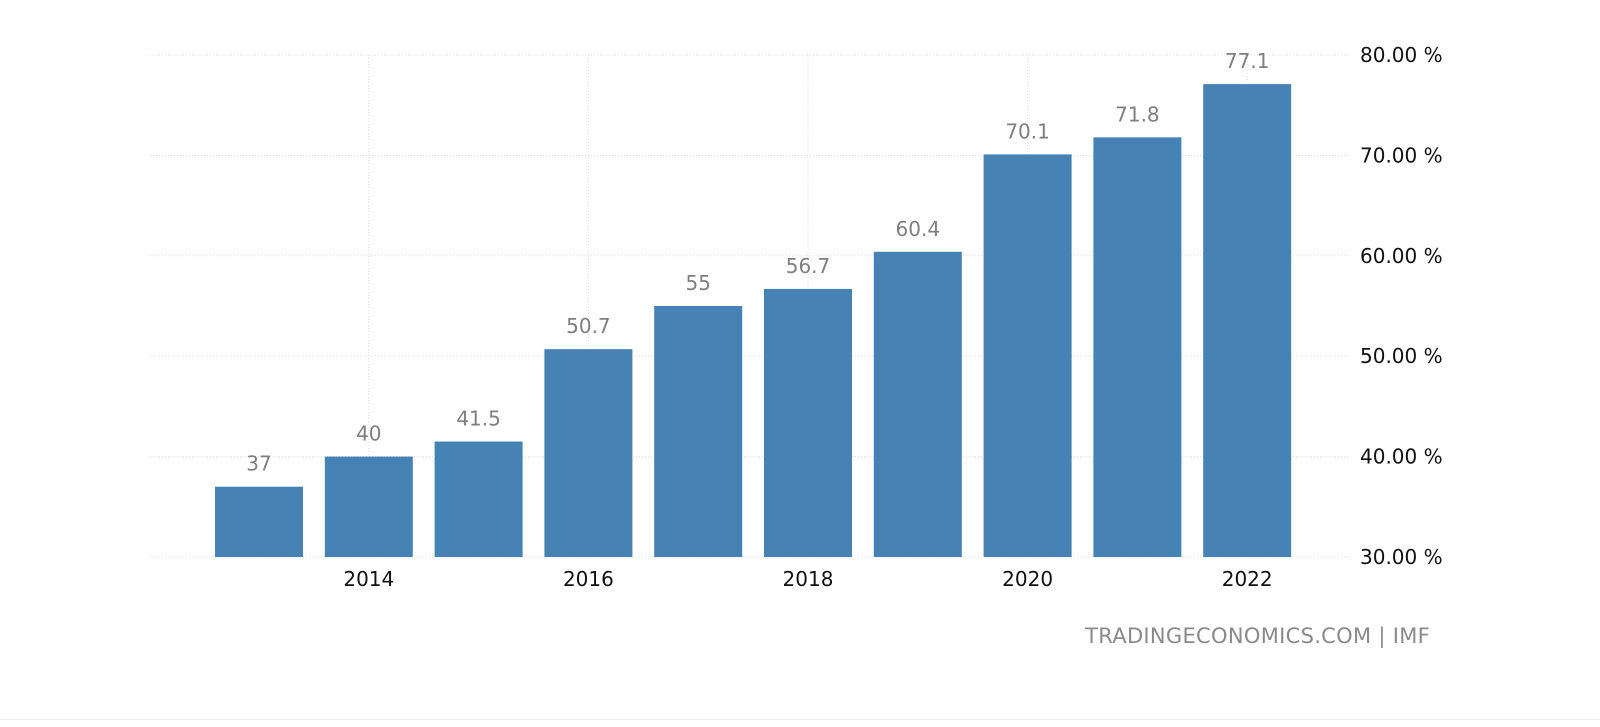 The width and height of the screenshot is (1600, 727). Describe the element at coordinates (368, 506) in the screenshot. I see `bar-2014` at that location.